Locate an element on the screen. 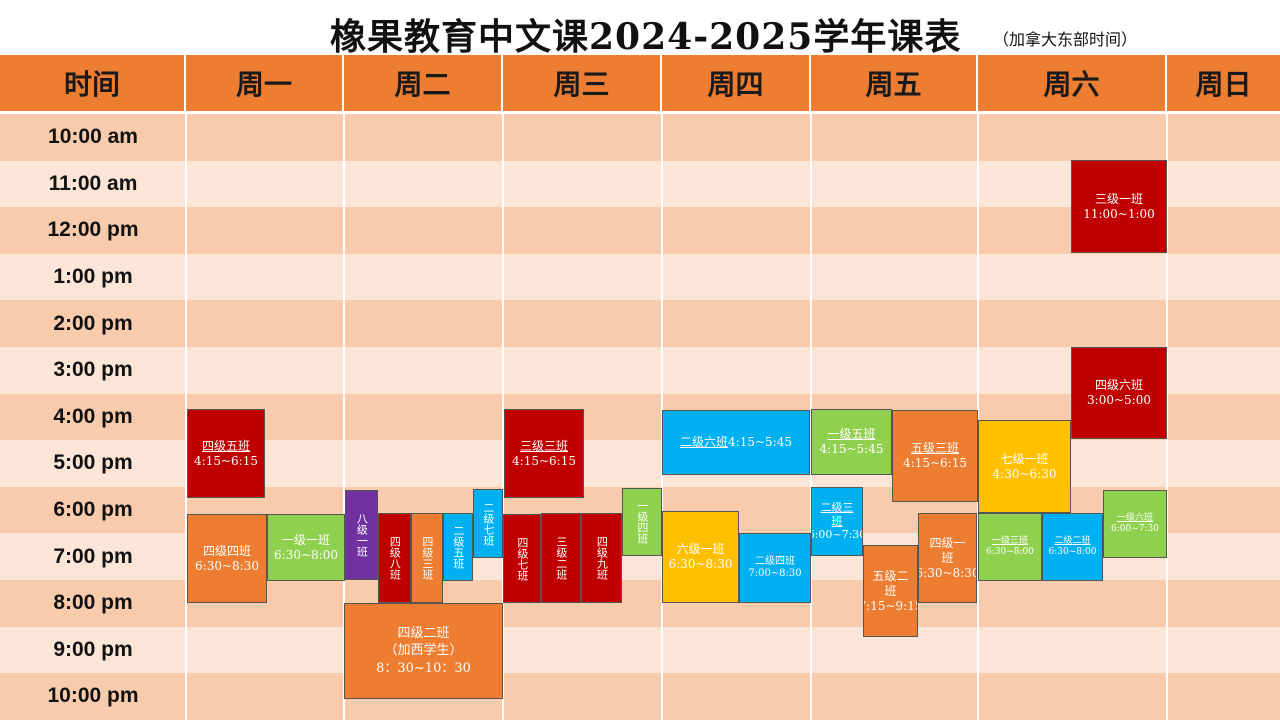 The height and width of the screenshot is (720, 1280). class-block: 四级九班 is located at coordinates (601, 558).